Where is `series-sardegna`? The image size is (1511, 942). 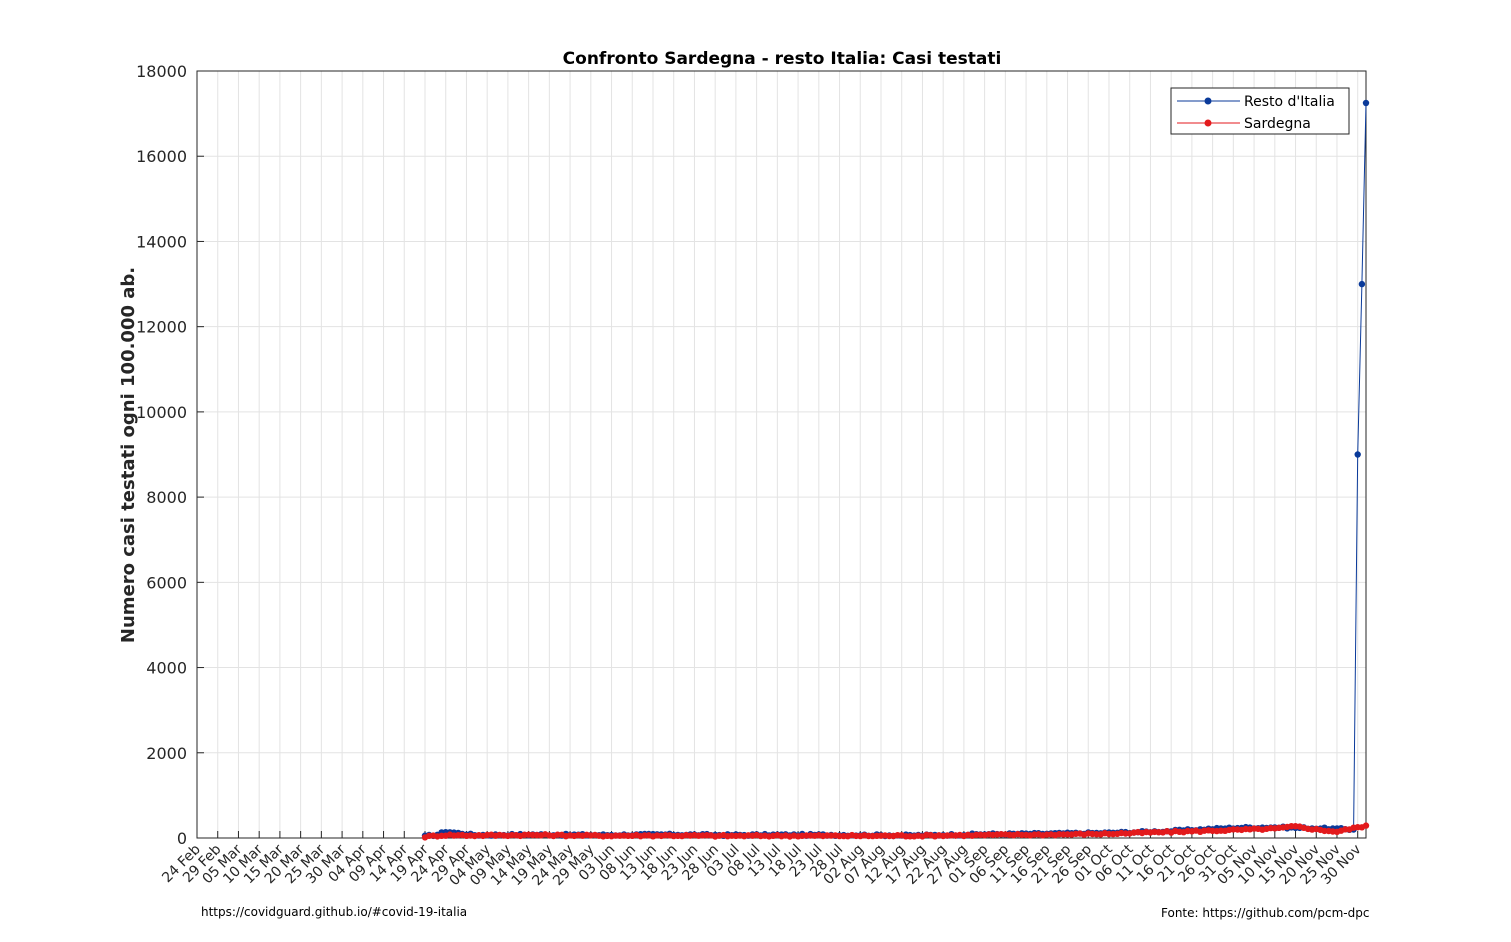
series-sardegna is located at coordinates (895, 831).